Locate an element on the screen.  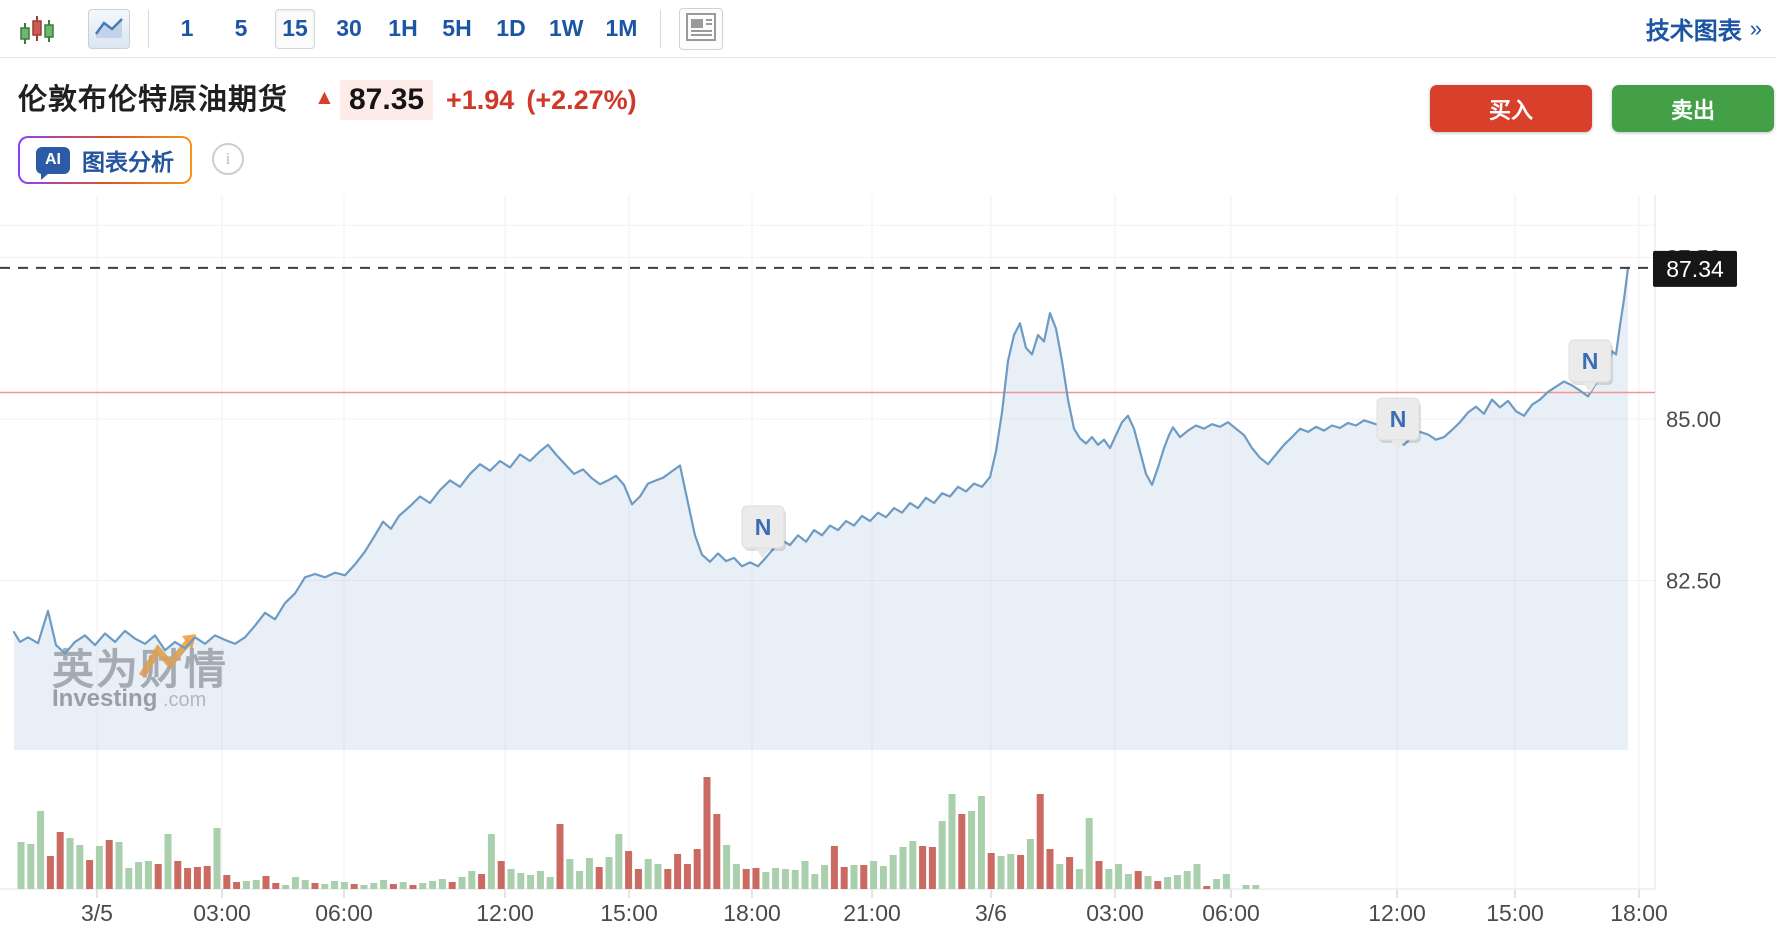
candlestick-chart-icon is located at coordinates (37, 29).